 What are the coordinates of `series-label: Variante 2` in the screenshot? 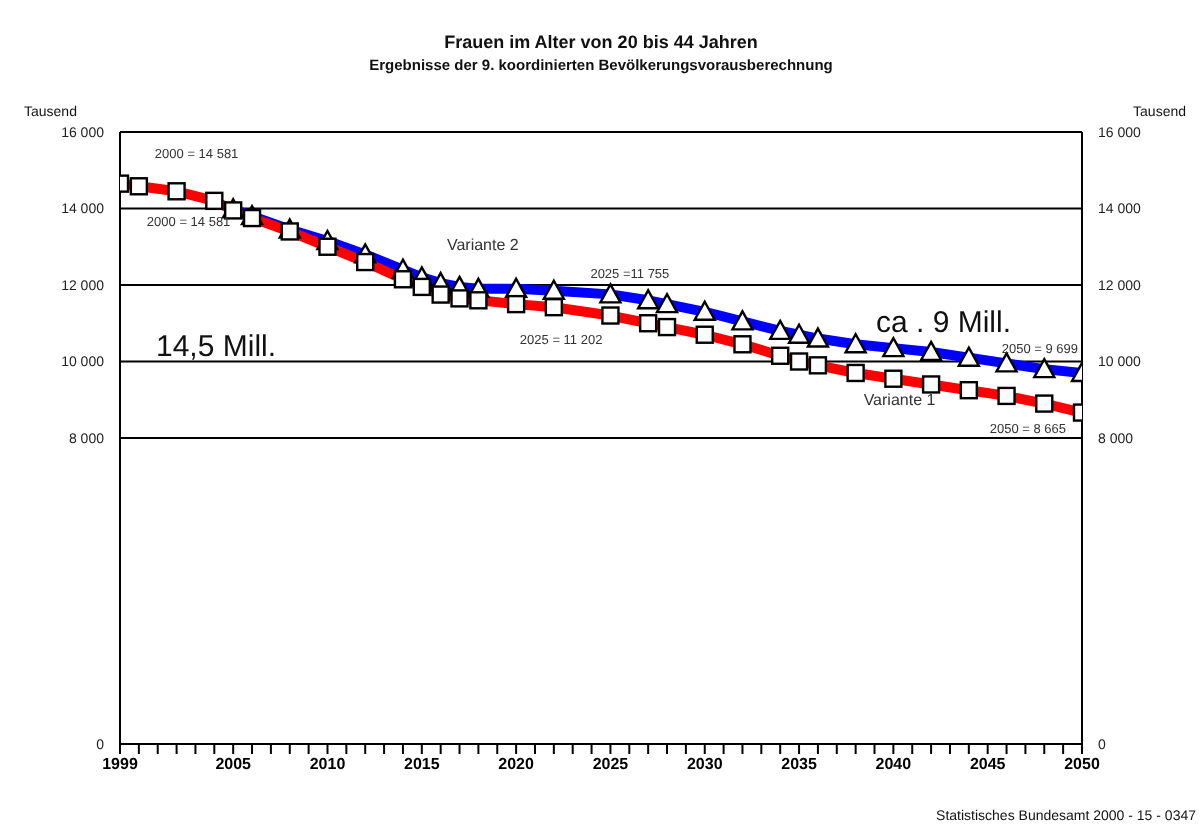 It's located at (483, 244).